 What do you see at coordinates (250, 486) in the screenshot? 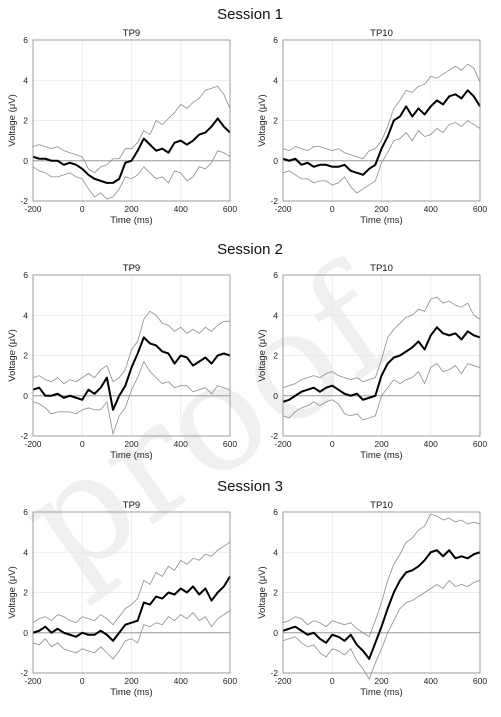
I see `session-title-3: Session 3` at bounding box center [250, 486].